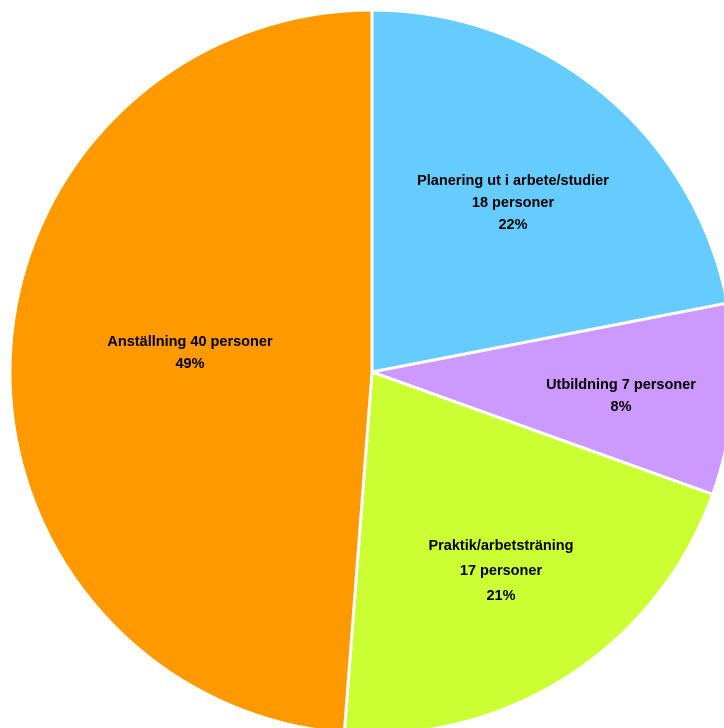 This screenshot has height=728, width=724. I want to click on data-label-utbildning: Utbildning 7 personer 8%, so click(621, 396).